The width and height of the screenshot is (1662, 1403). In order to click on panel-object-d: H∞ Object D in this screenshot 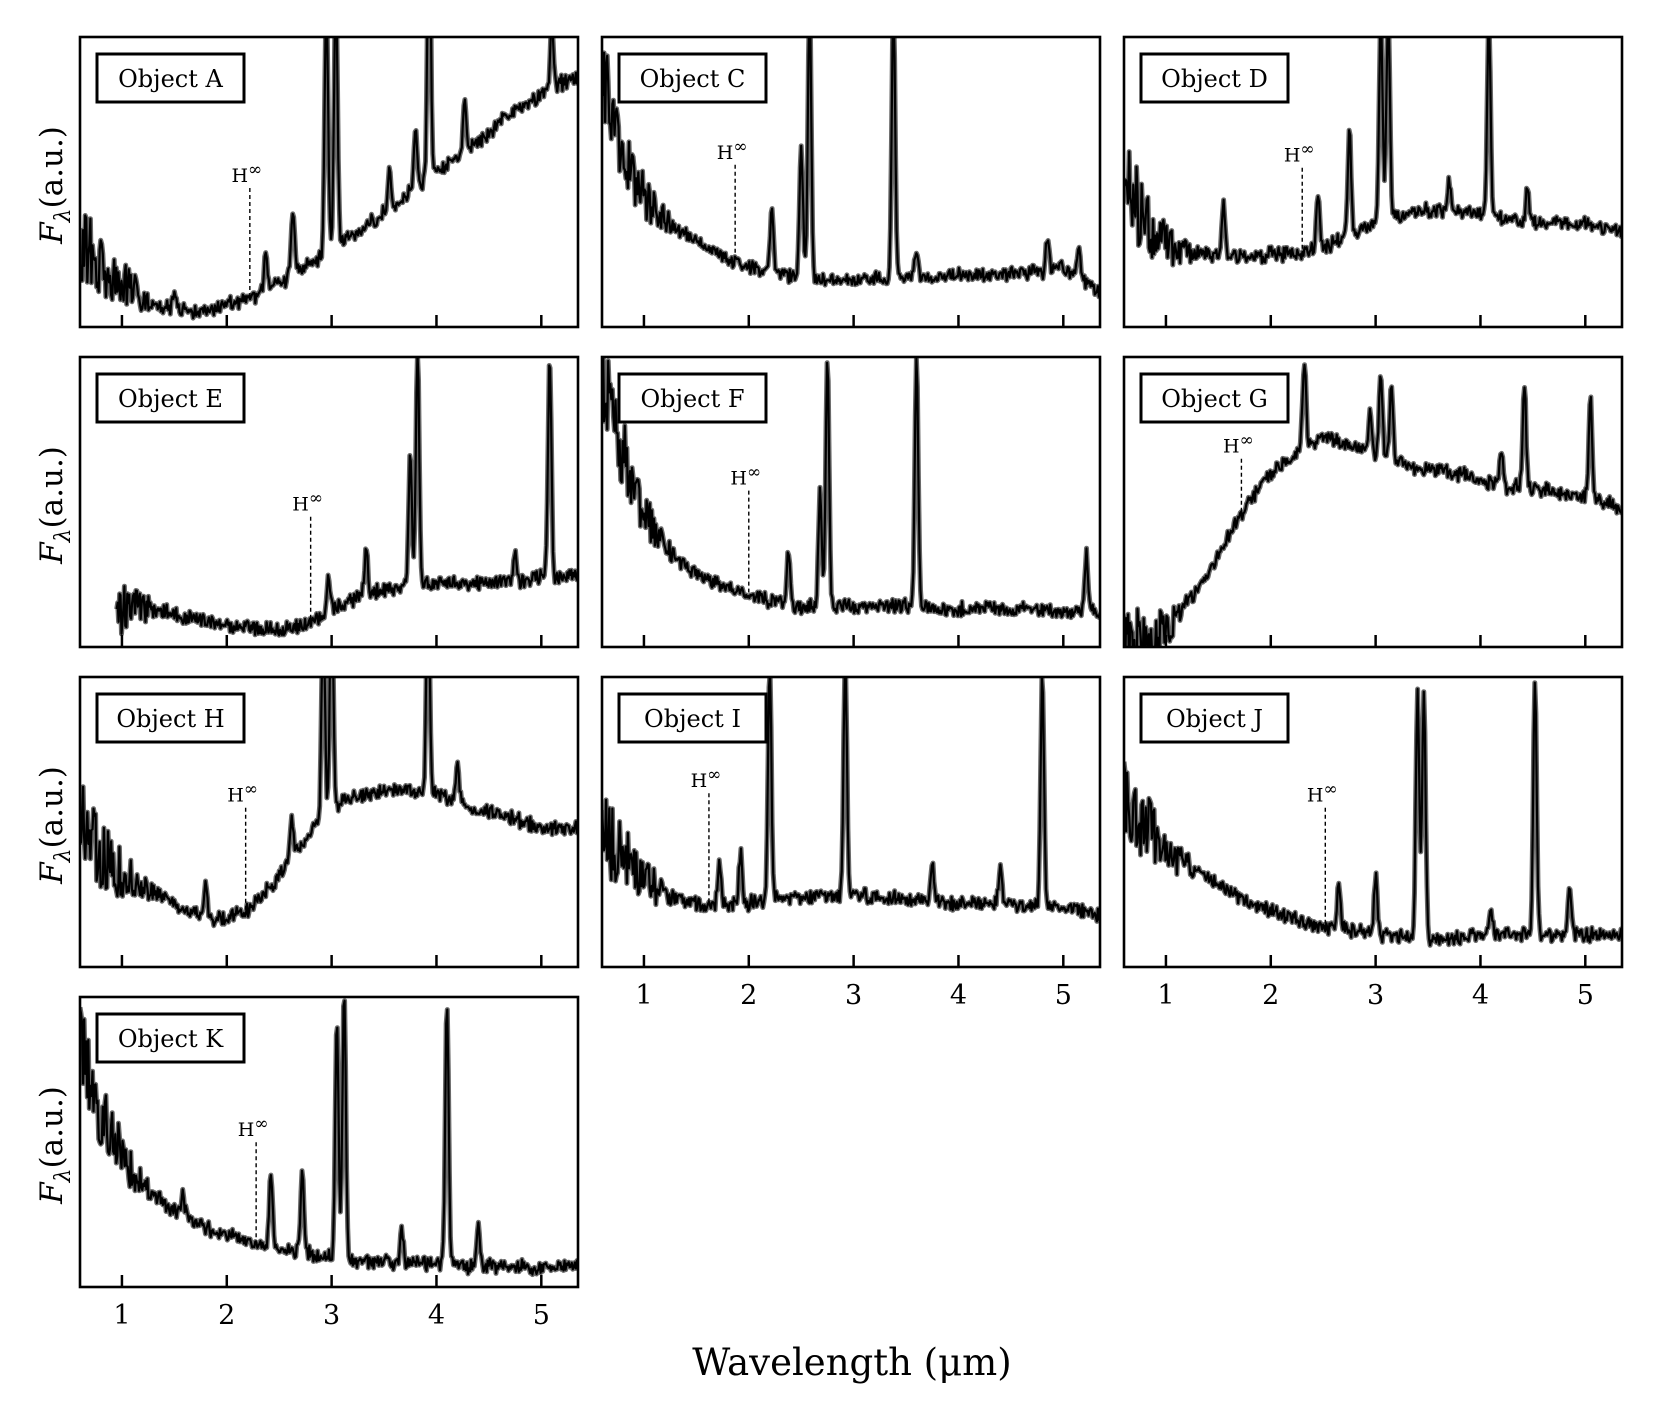, I will do `click(1373, 182)`.